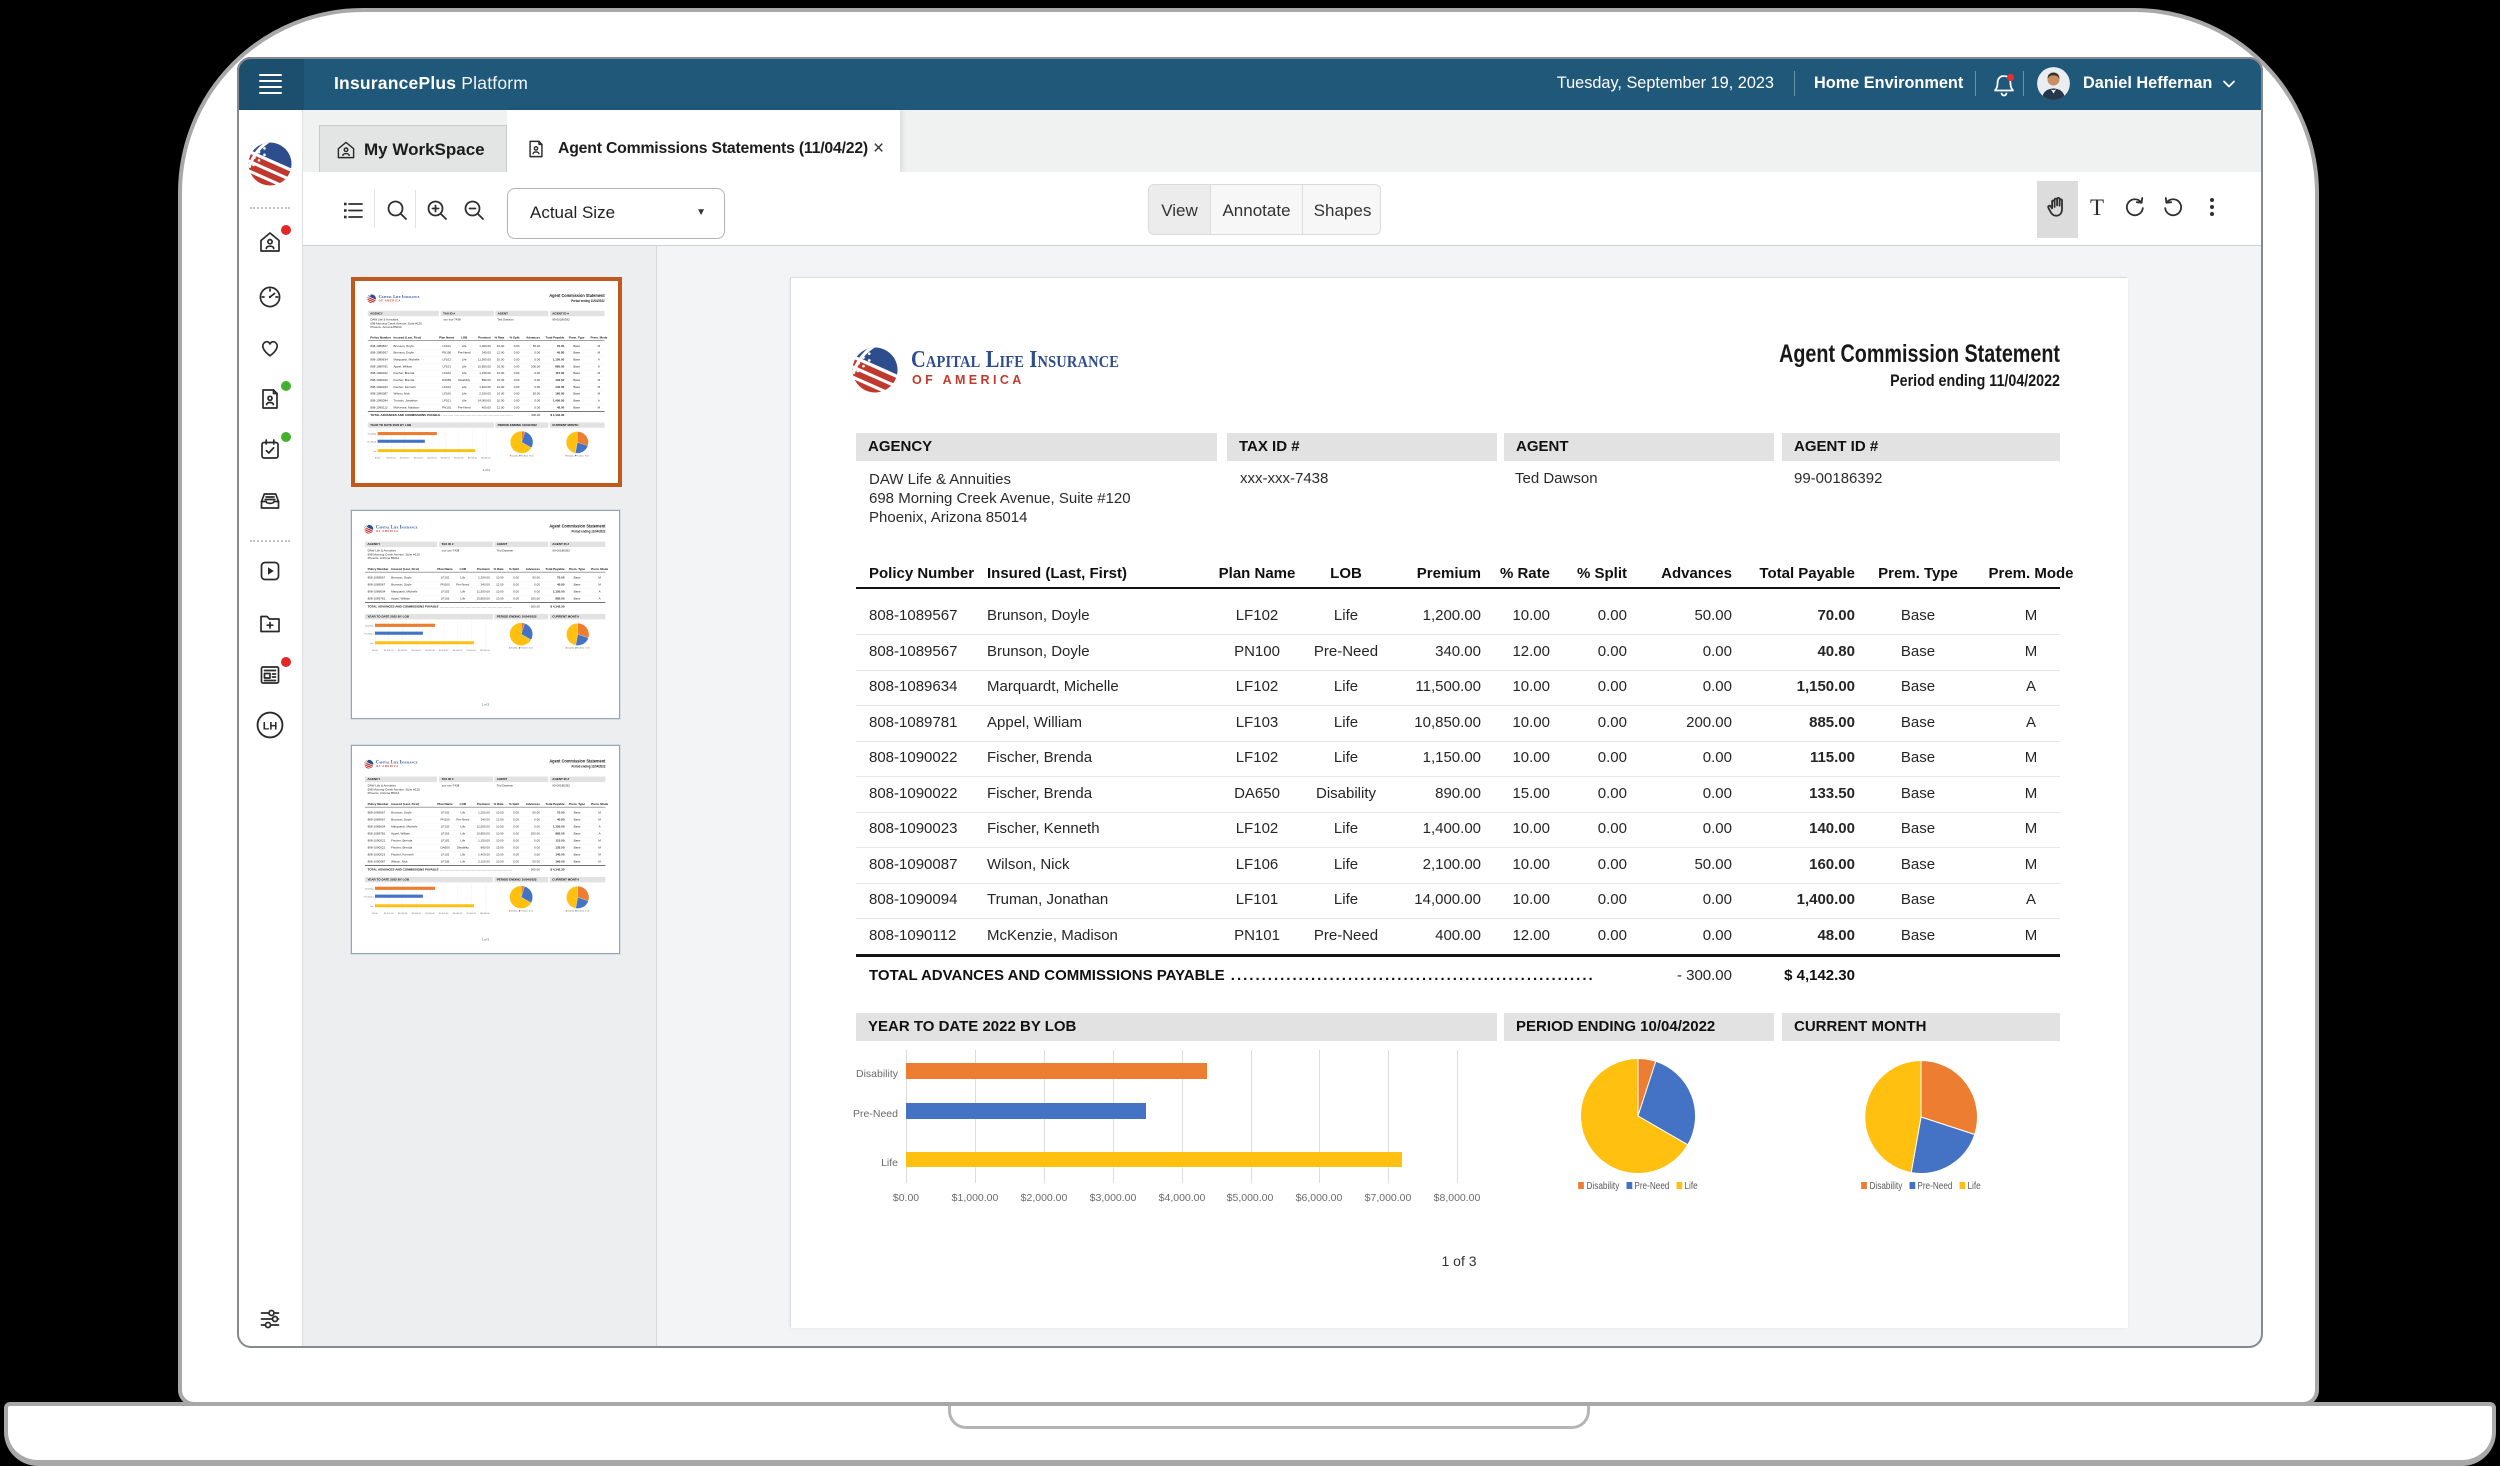 This screenshot has width=2500, height=1466. Describe the element at coordinates (2097, 207) in the screenshot. I see `svg-text: T` at that location.